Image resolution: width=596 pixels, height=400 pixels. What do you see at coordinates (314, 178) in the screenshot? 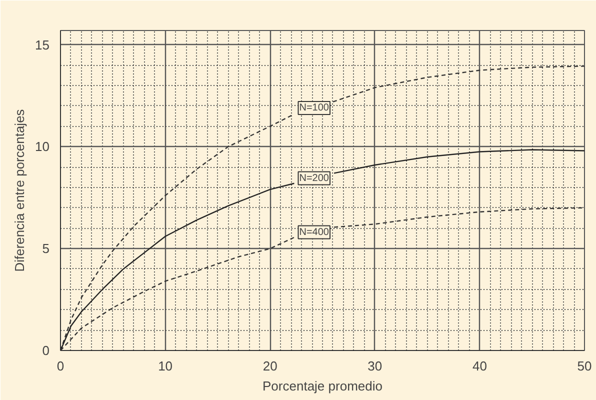
I see `series-label: N=200` at bounding box center [314, 178].